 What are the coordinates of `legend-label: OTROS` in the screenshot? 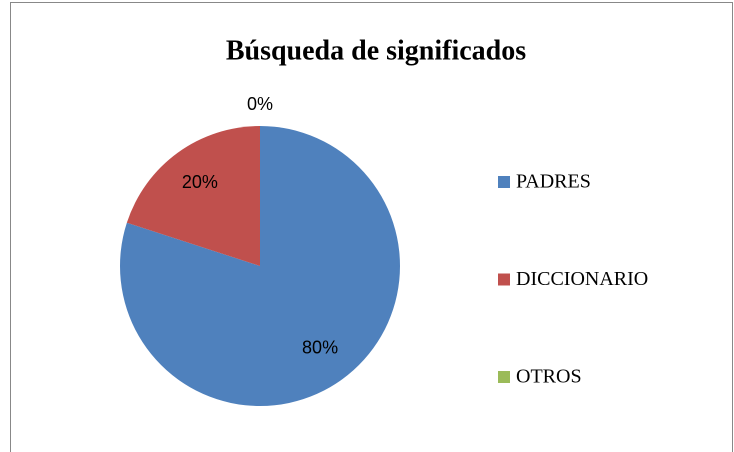 It's located at (549, 377).